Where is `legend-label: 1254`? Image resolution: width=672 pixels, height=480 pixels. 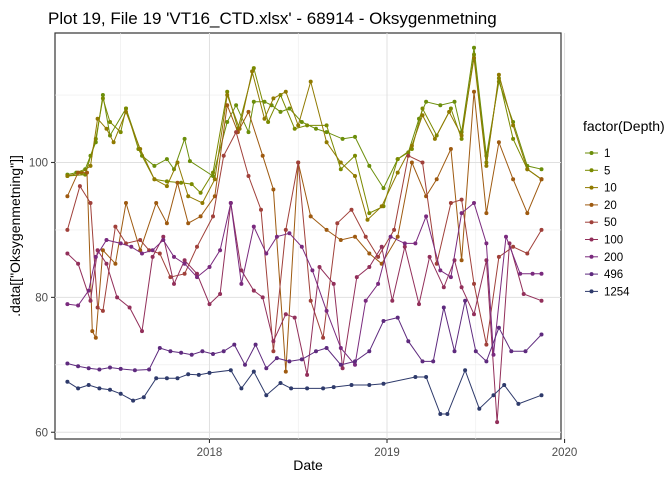
legend-label: 1254 is located at coordinates (617, 292).